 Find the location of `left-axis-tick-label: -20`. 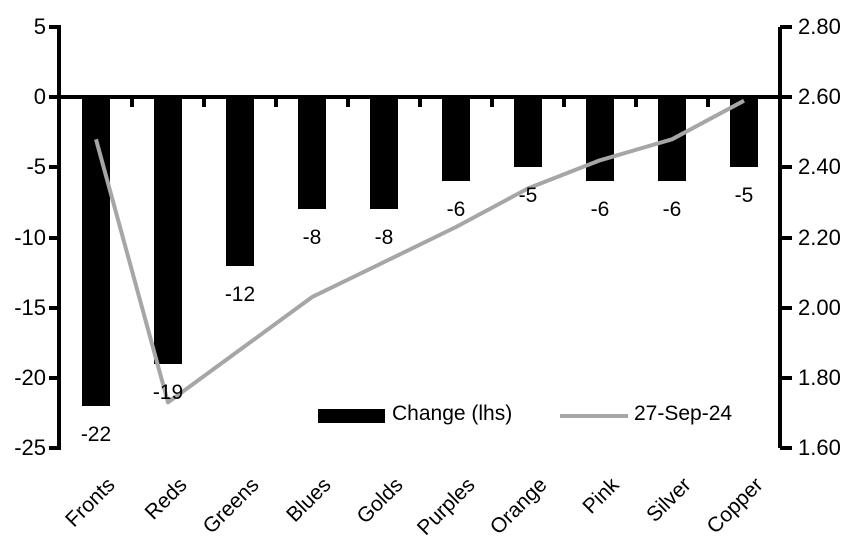

left-axis-tick-label: -20 is located at coordinates (30, 377).